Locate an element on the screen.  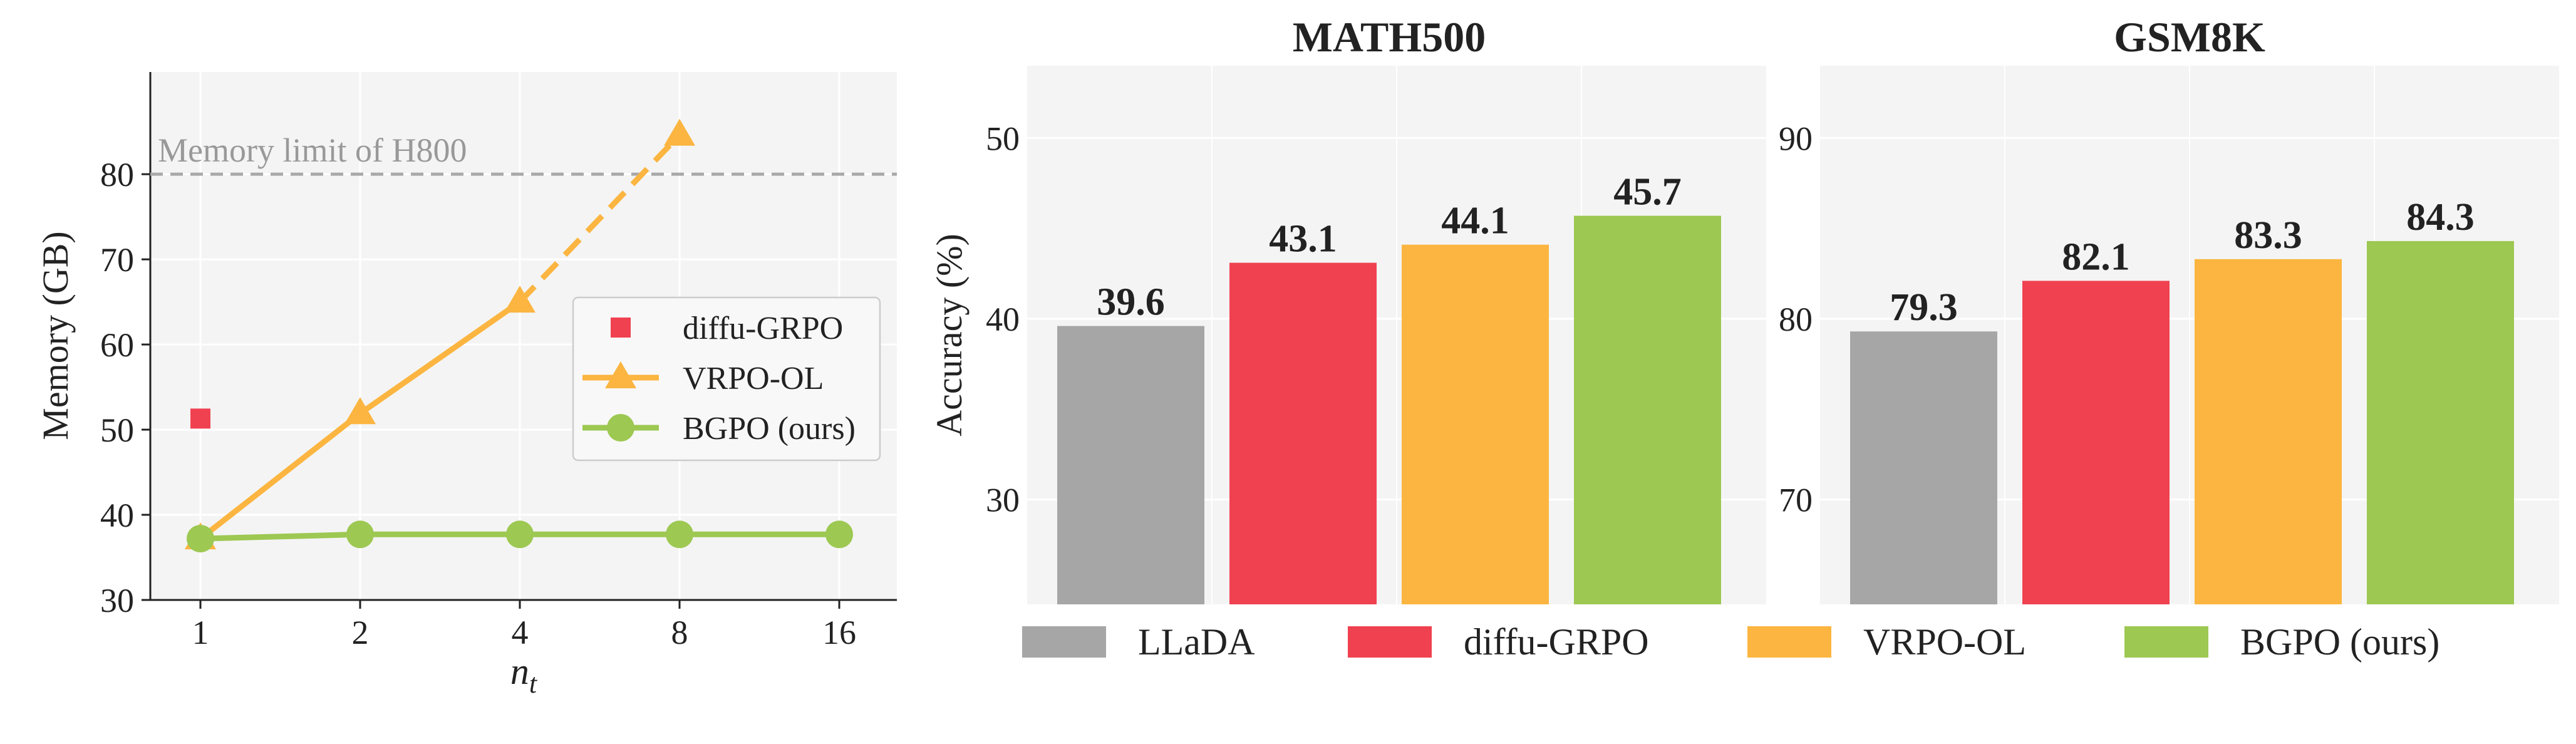
memory-x-tick-label: 2 is located at coordinates (360, 632).